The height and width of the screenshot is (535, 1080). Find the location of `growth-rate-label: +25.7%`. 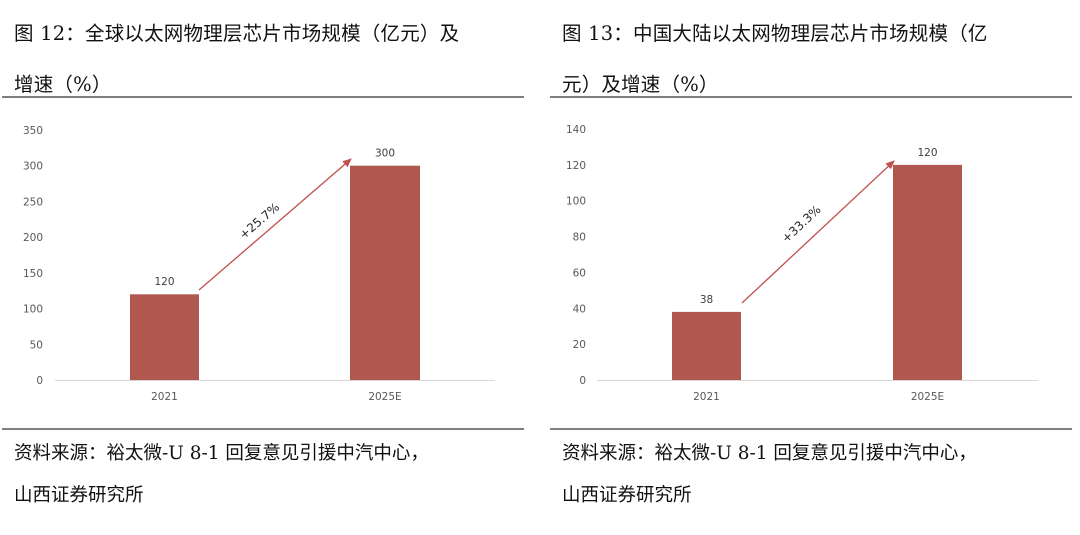

growth-rate-label: +25.7% is located at coordinates (260, 221).